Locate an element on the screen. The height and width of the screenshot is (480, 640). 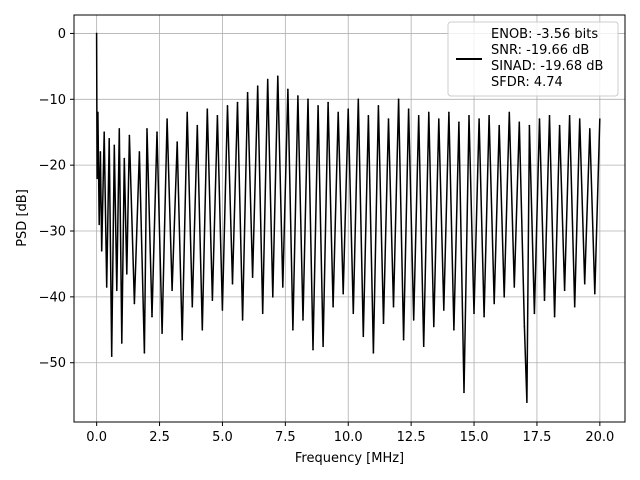
x-tick-label: 2.5 is located at coordinates (159, 437).